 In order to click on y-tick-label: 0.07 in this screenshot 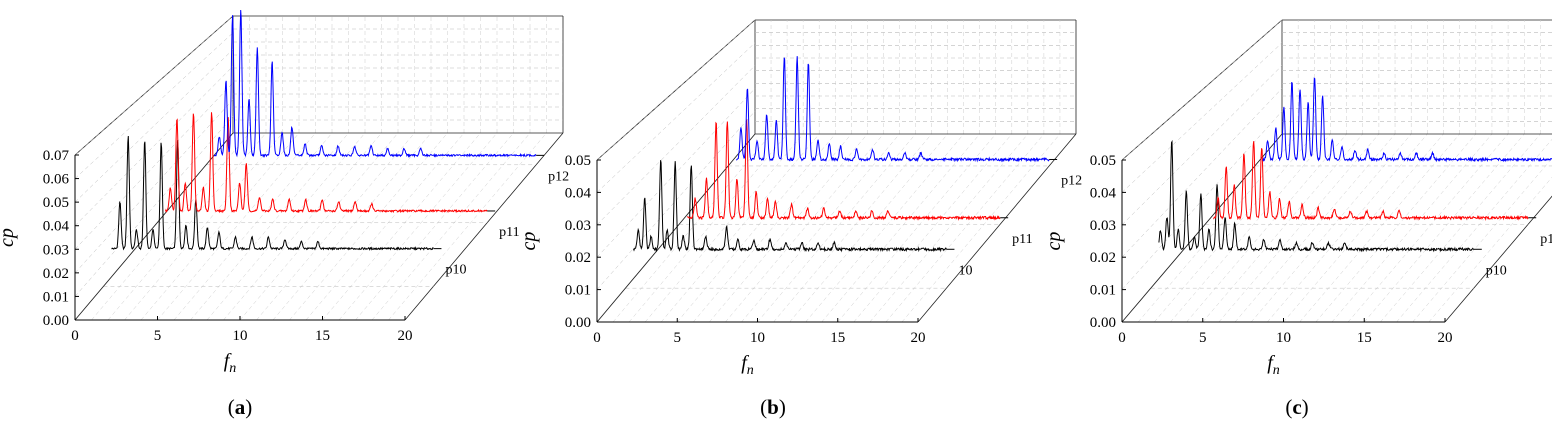, I will do `click(56, 156)`.